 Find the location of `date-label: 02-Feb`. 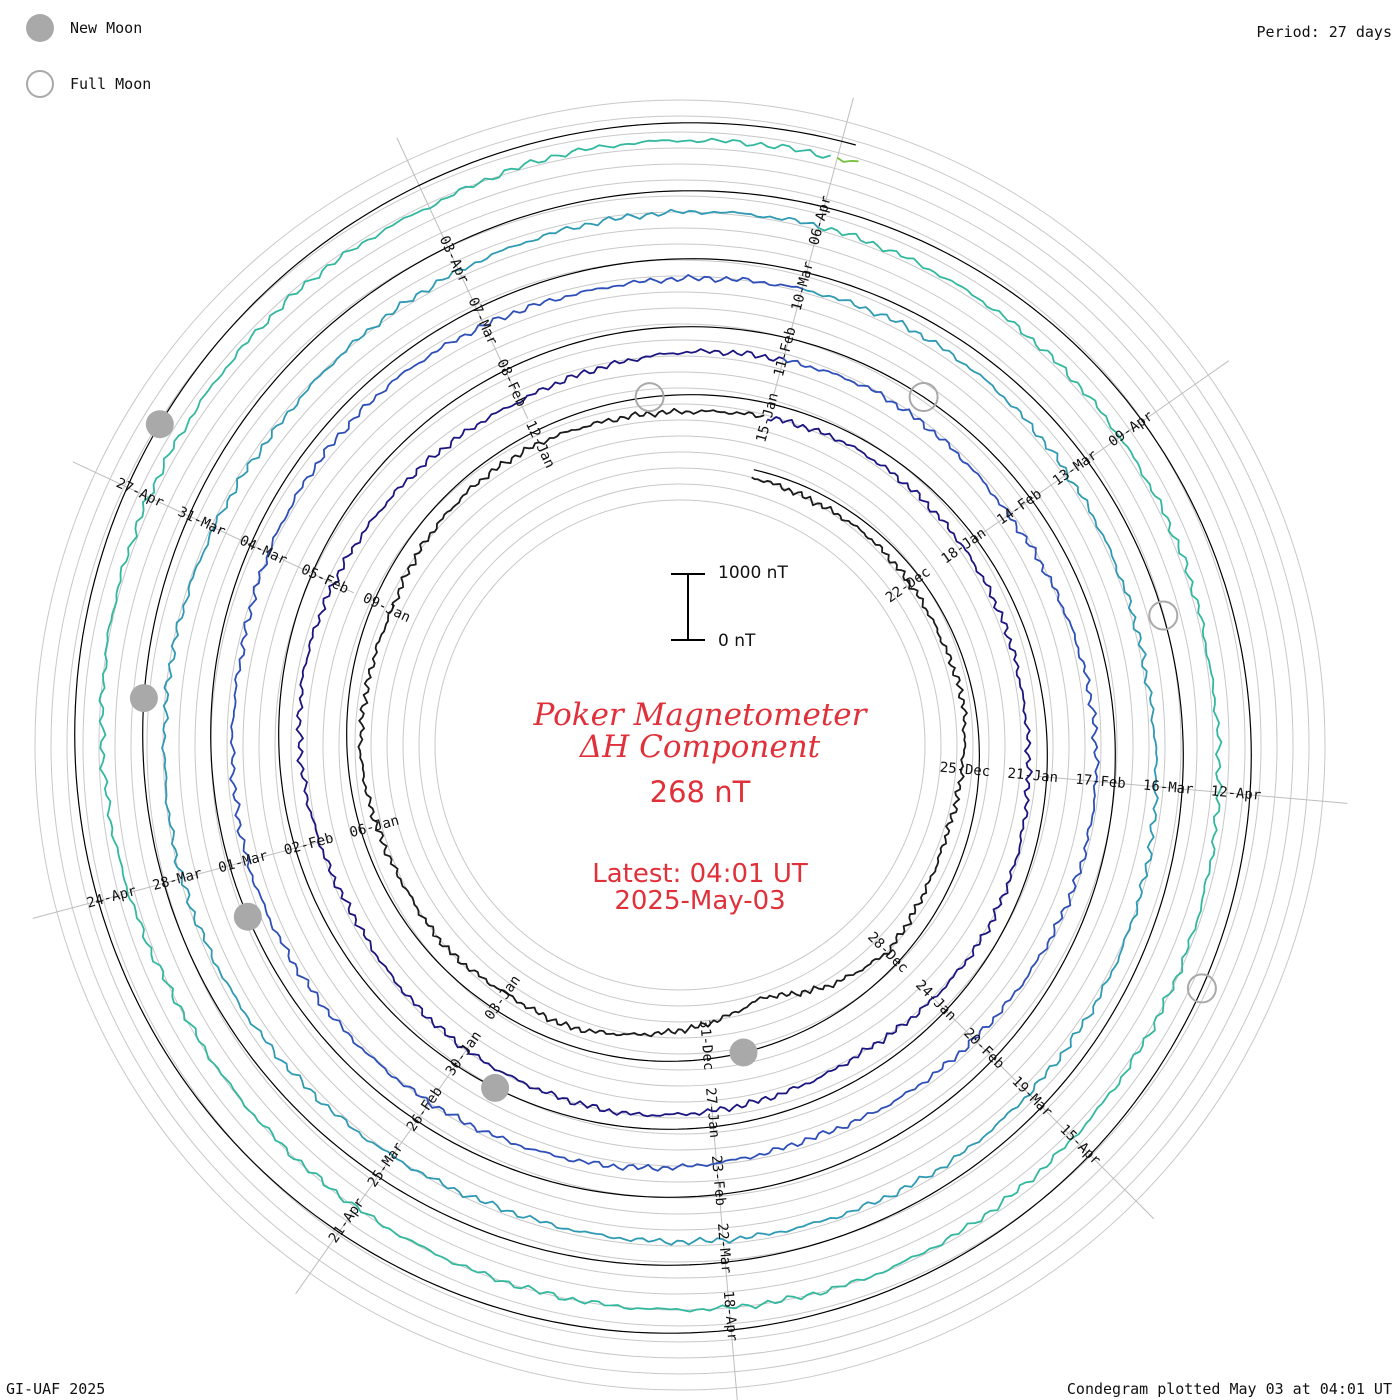

date-label: 02-Feb is located at coordinates (308, 844).